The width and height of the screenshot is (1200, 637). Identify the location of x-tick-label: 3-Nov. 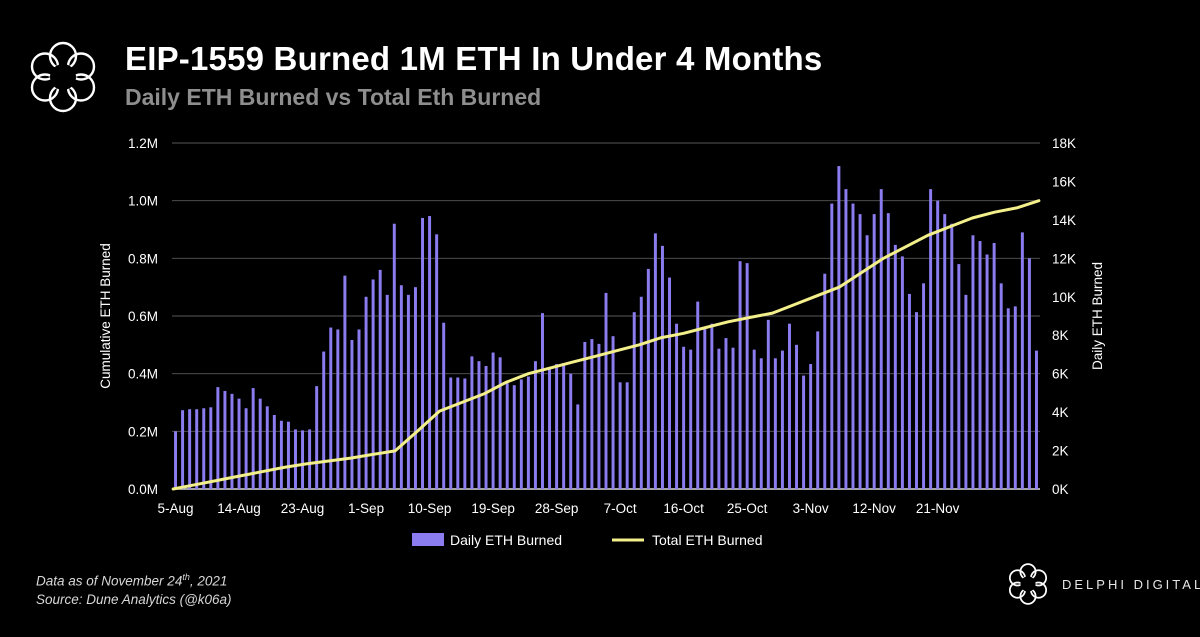
(811, 508).